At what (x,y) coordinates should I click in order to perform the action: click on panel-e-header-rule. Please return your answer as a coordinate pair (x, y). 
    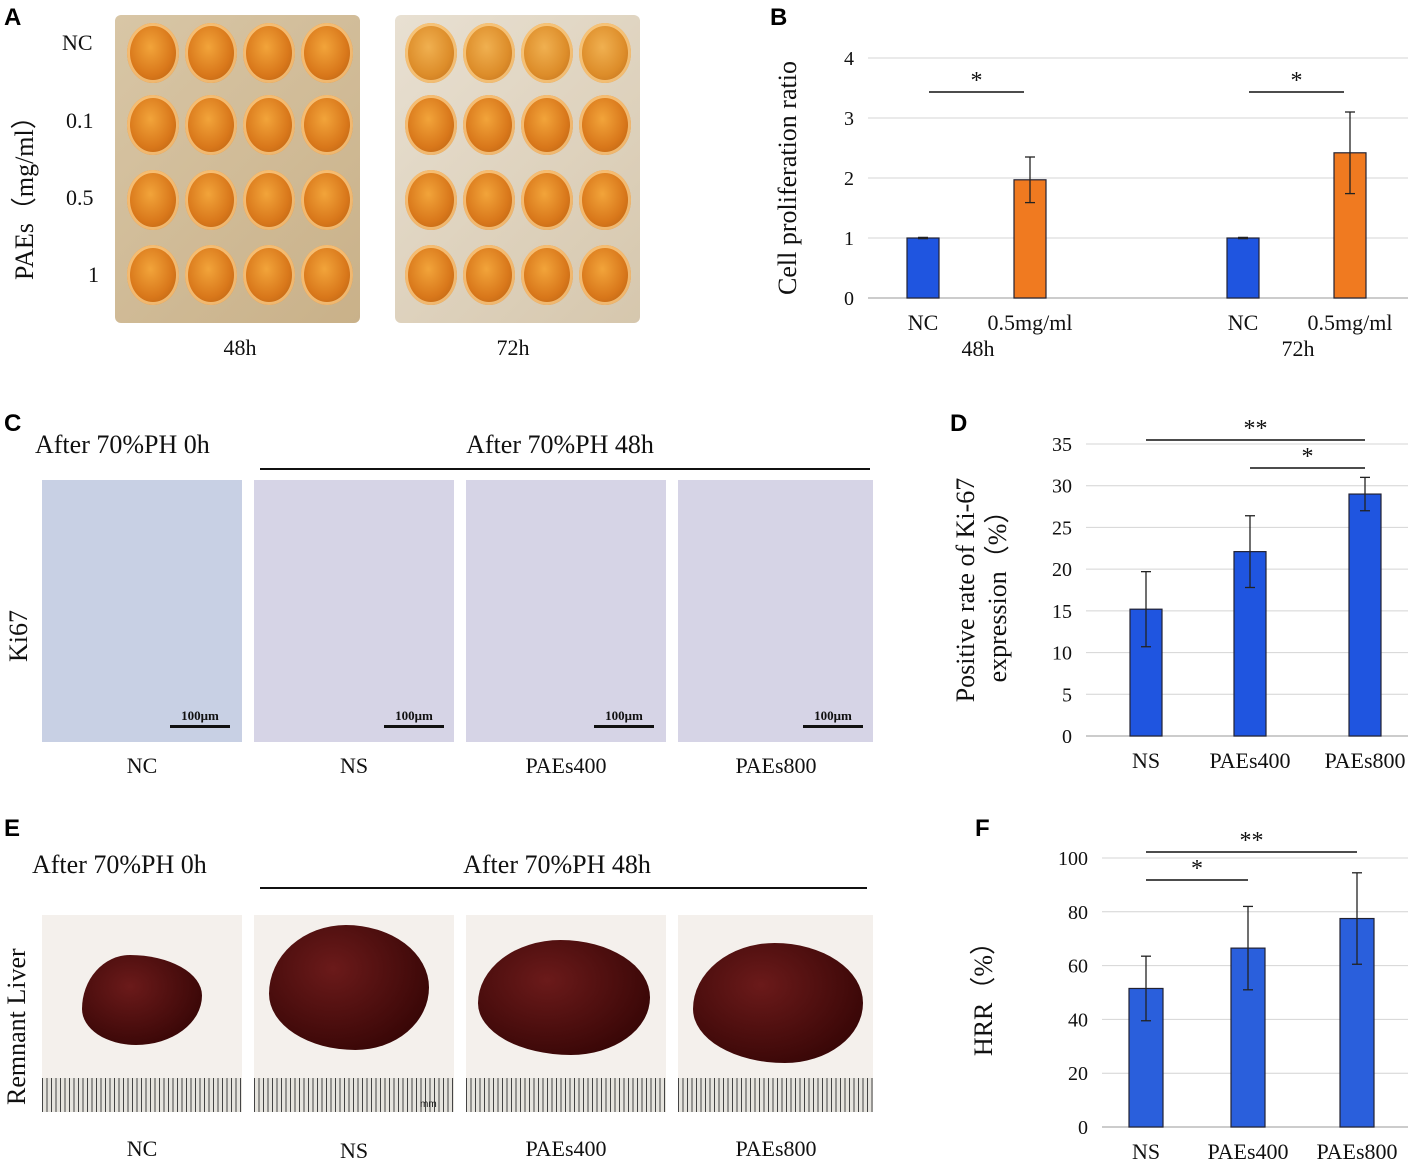
    Looking at the image, I should click on (563, 888).